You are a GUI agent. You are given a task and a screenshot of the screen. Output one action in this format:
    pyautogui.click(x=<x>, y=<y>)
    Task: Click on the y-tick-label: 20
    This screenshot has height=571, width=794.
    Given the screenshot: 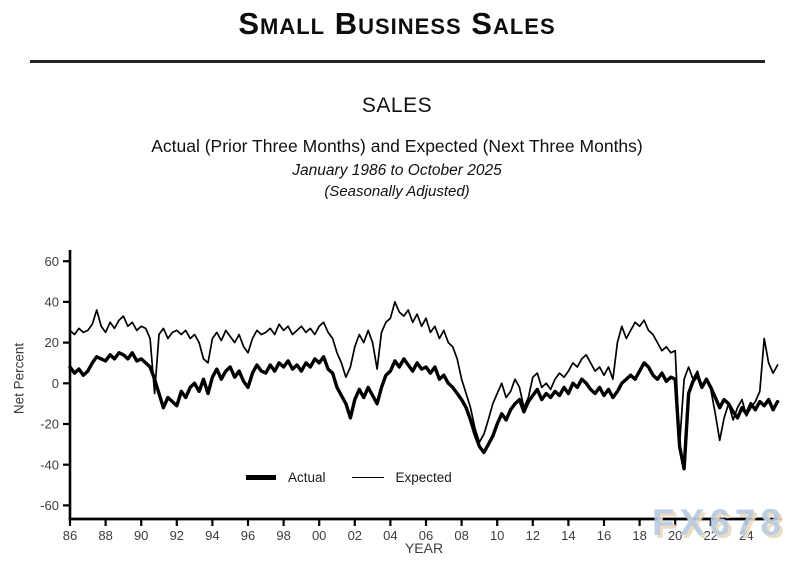 What is the action you would take?
    pyautogui.click(x=52, y=342)
    